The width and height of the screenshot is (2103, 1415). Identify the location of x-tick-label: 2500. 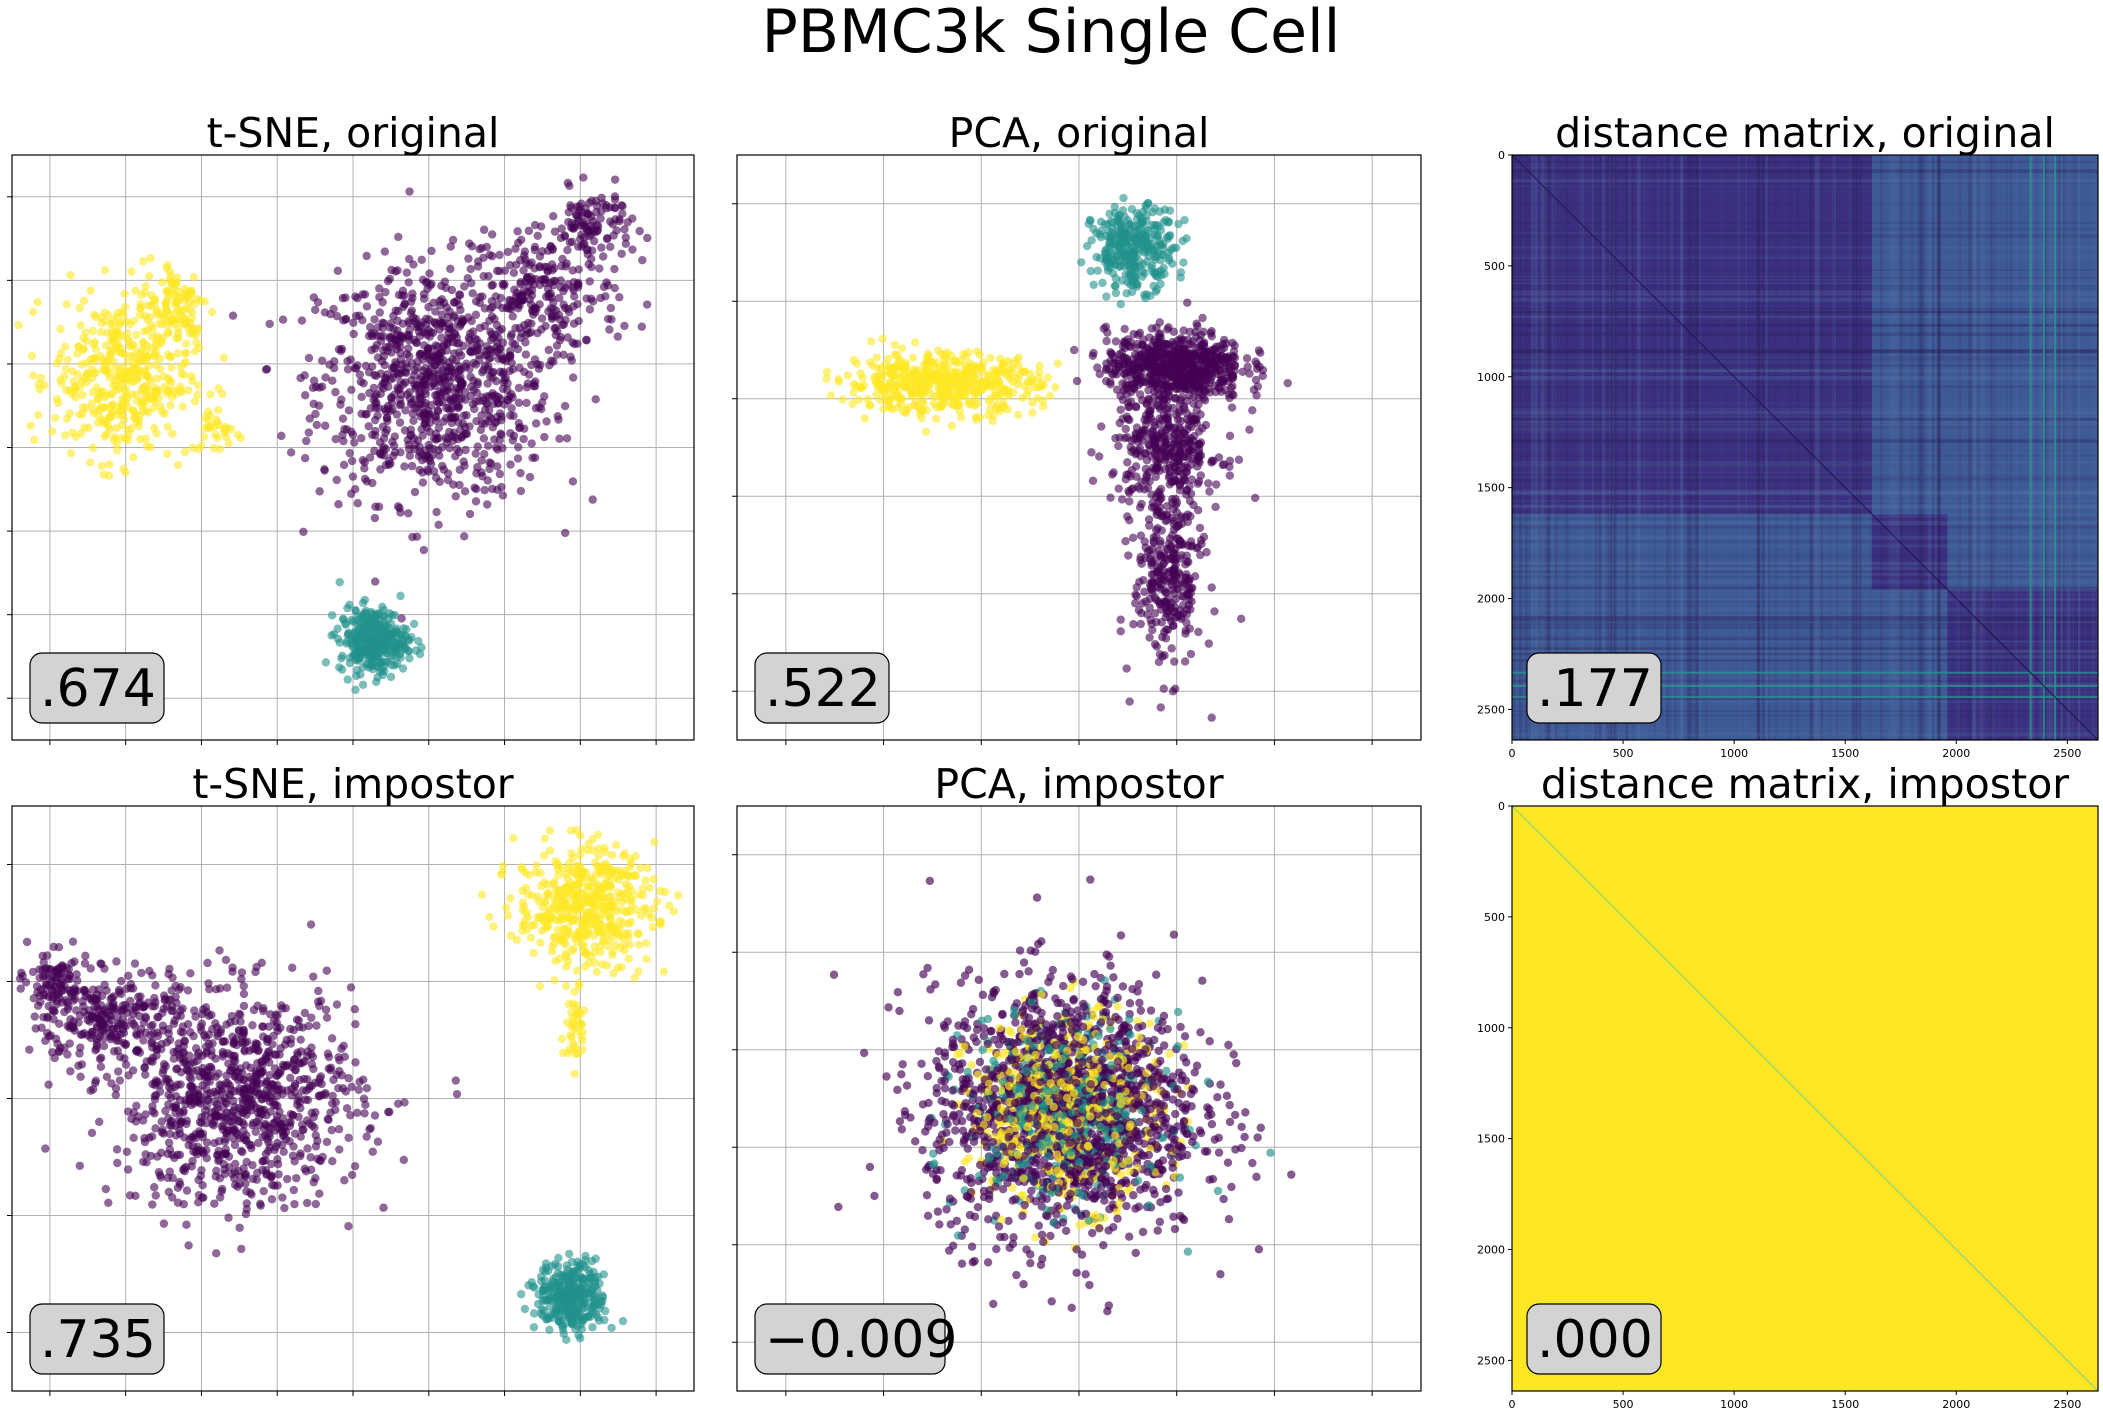
(2067, 753).